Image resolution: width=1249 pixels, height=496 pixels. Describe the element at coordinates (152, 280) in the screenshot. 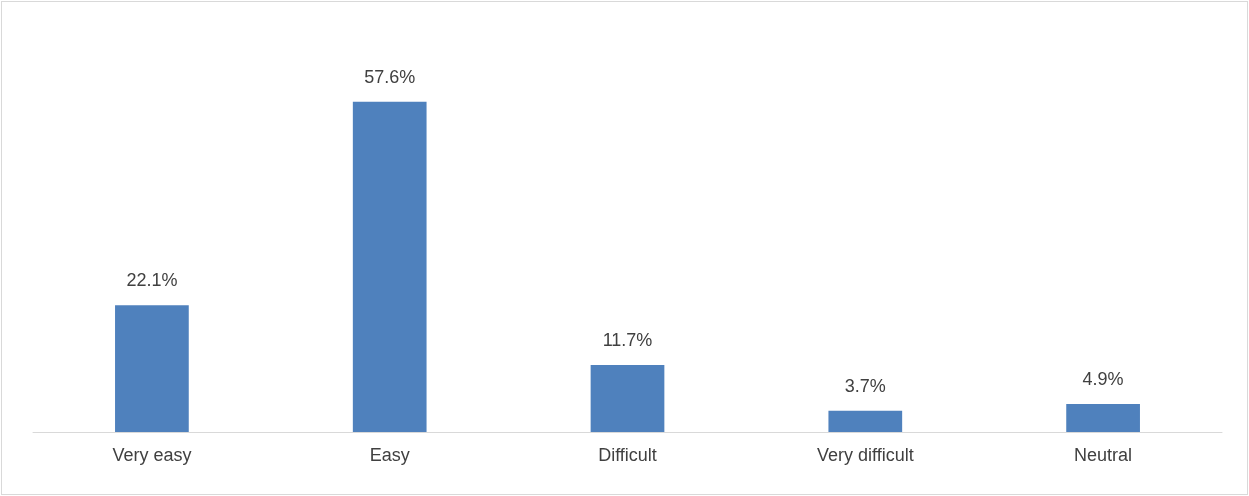

I see `data-label: 22.1%` at that location.